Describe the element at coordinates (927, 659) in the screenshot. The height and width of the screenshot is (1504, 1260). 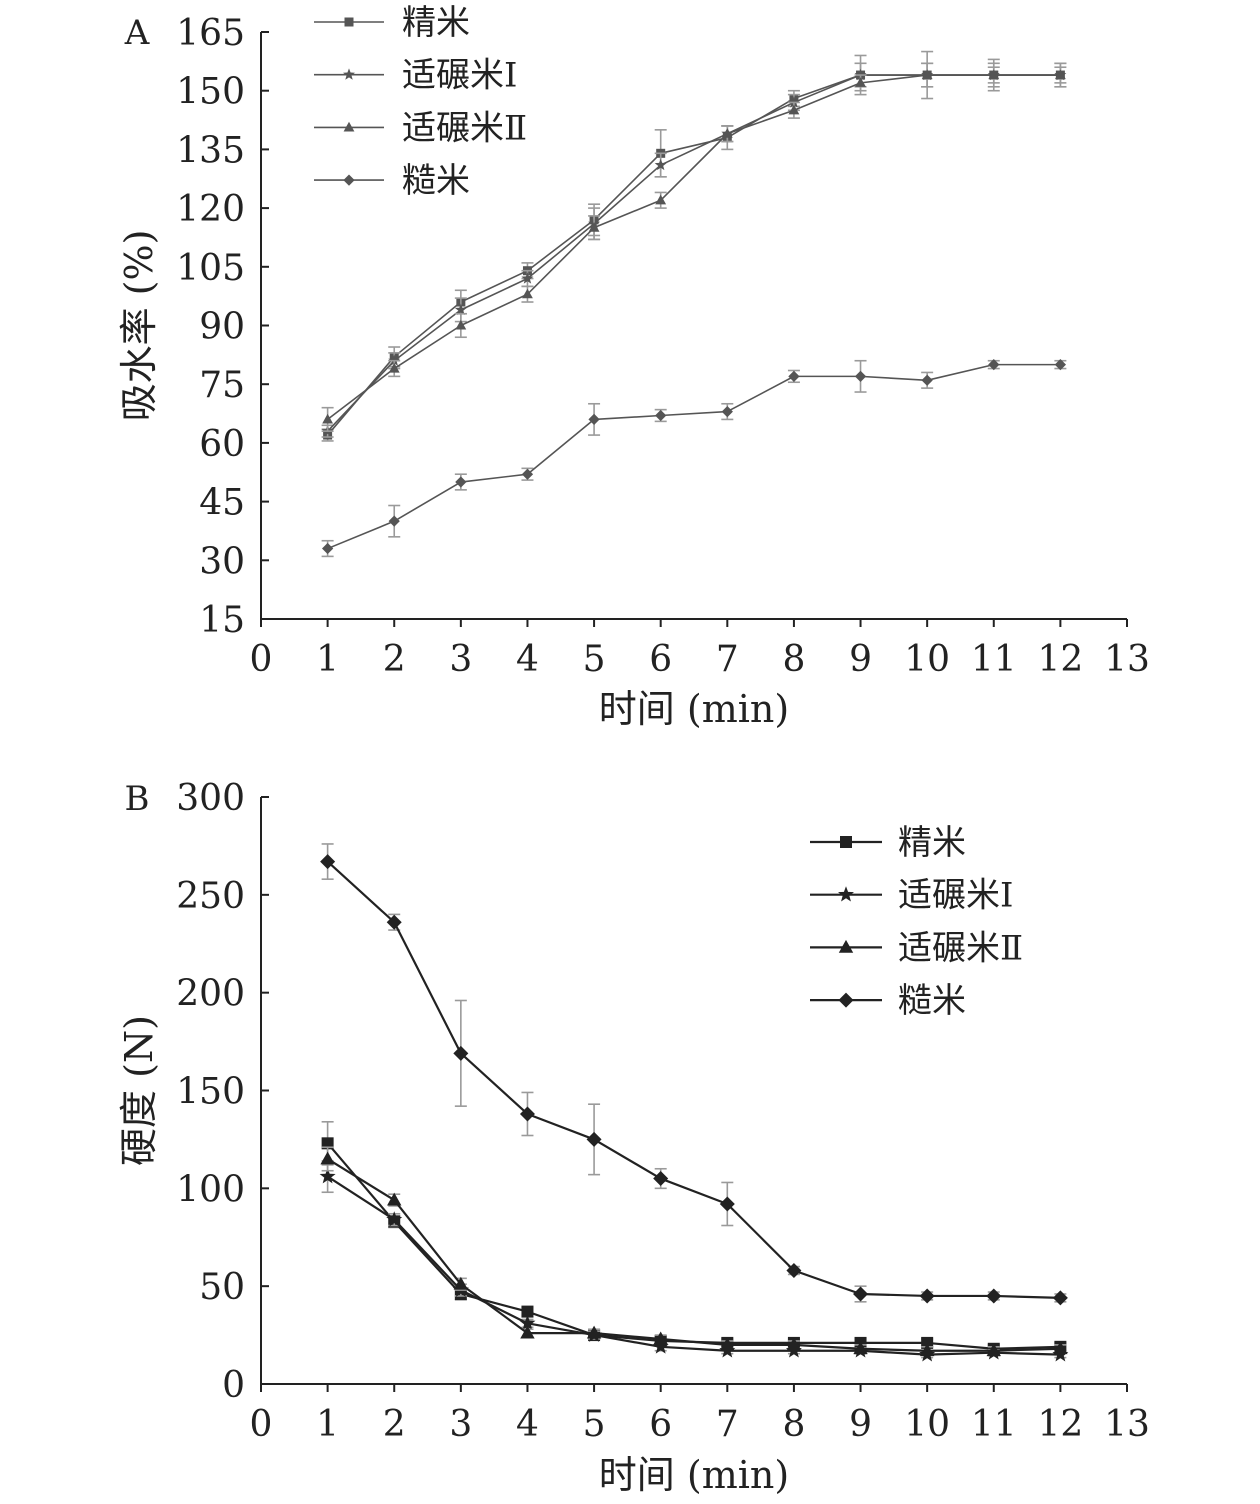
I see `x-tick-label: 10` at that location.